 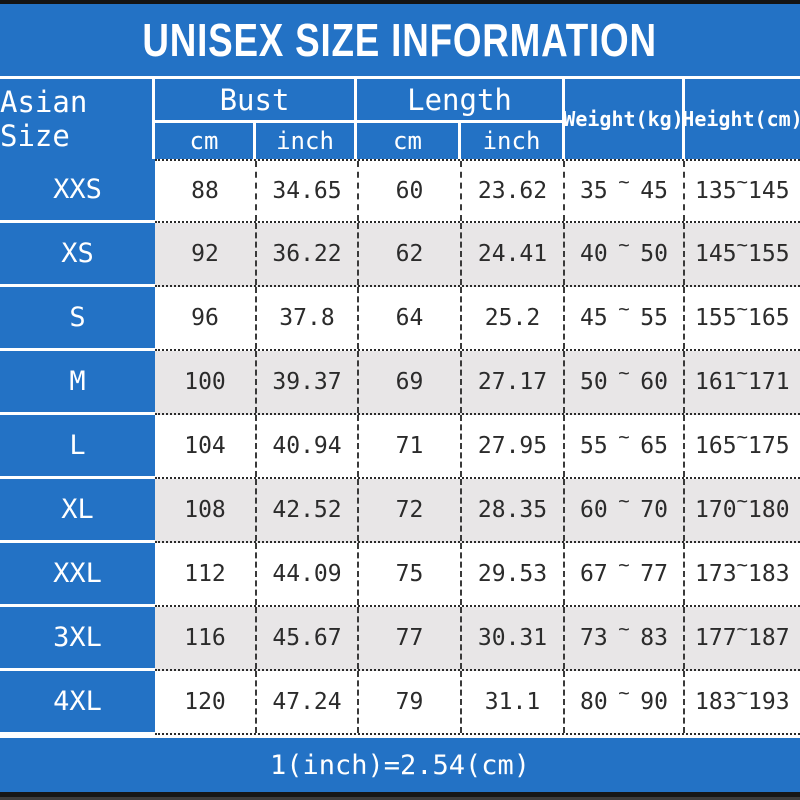 I want to click on height-range-cell: 155 ~165, so click(x=740, y=318).